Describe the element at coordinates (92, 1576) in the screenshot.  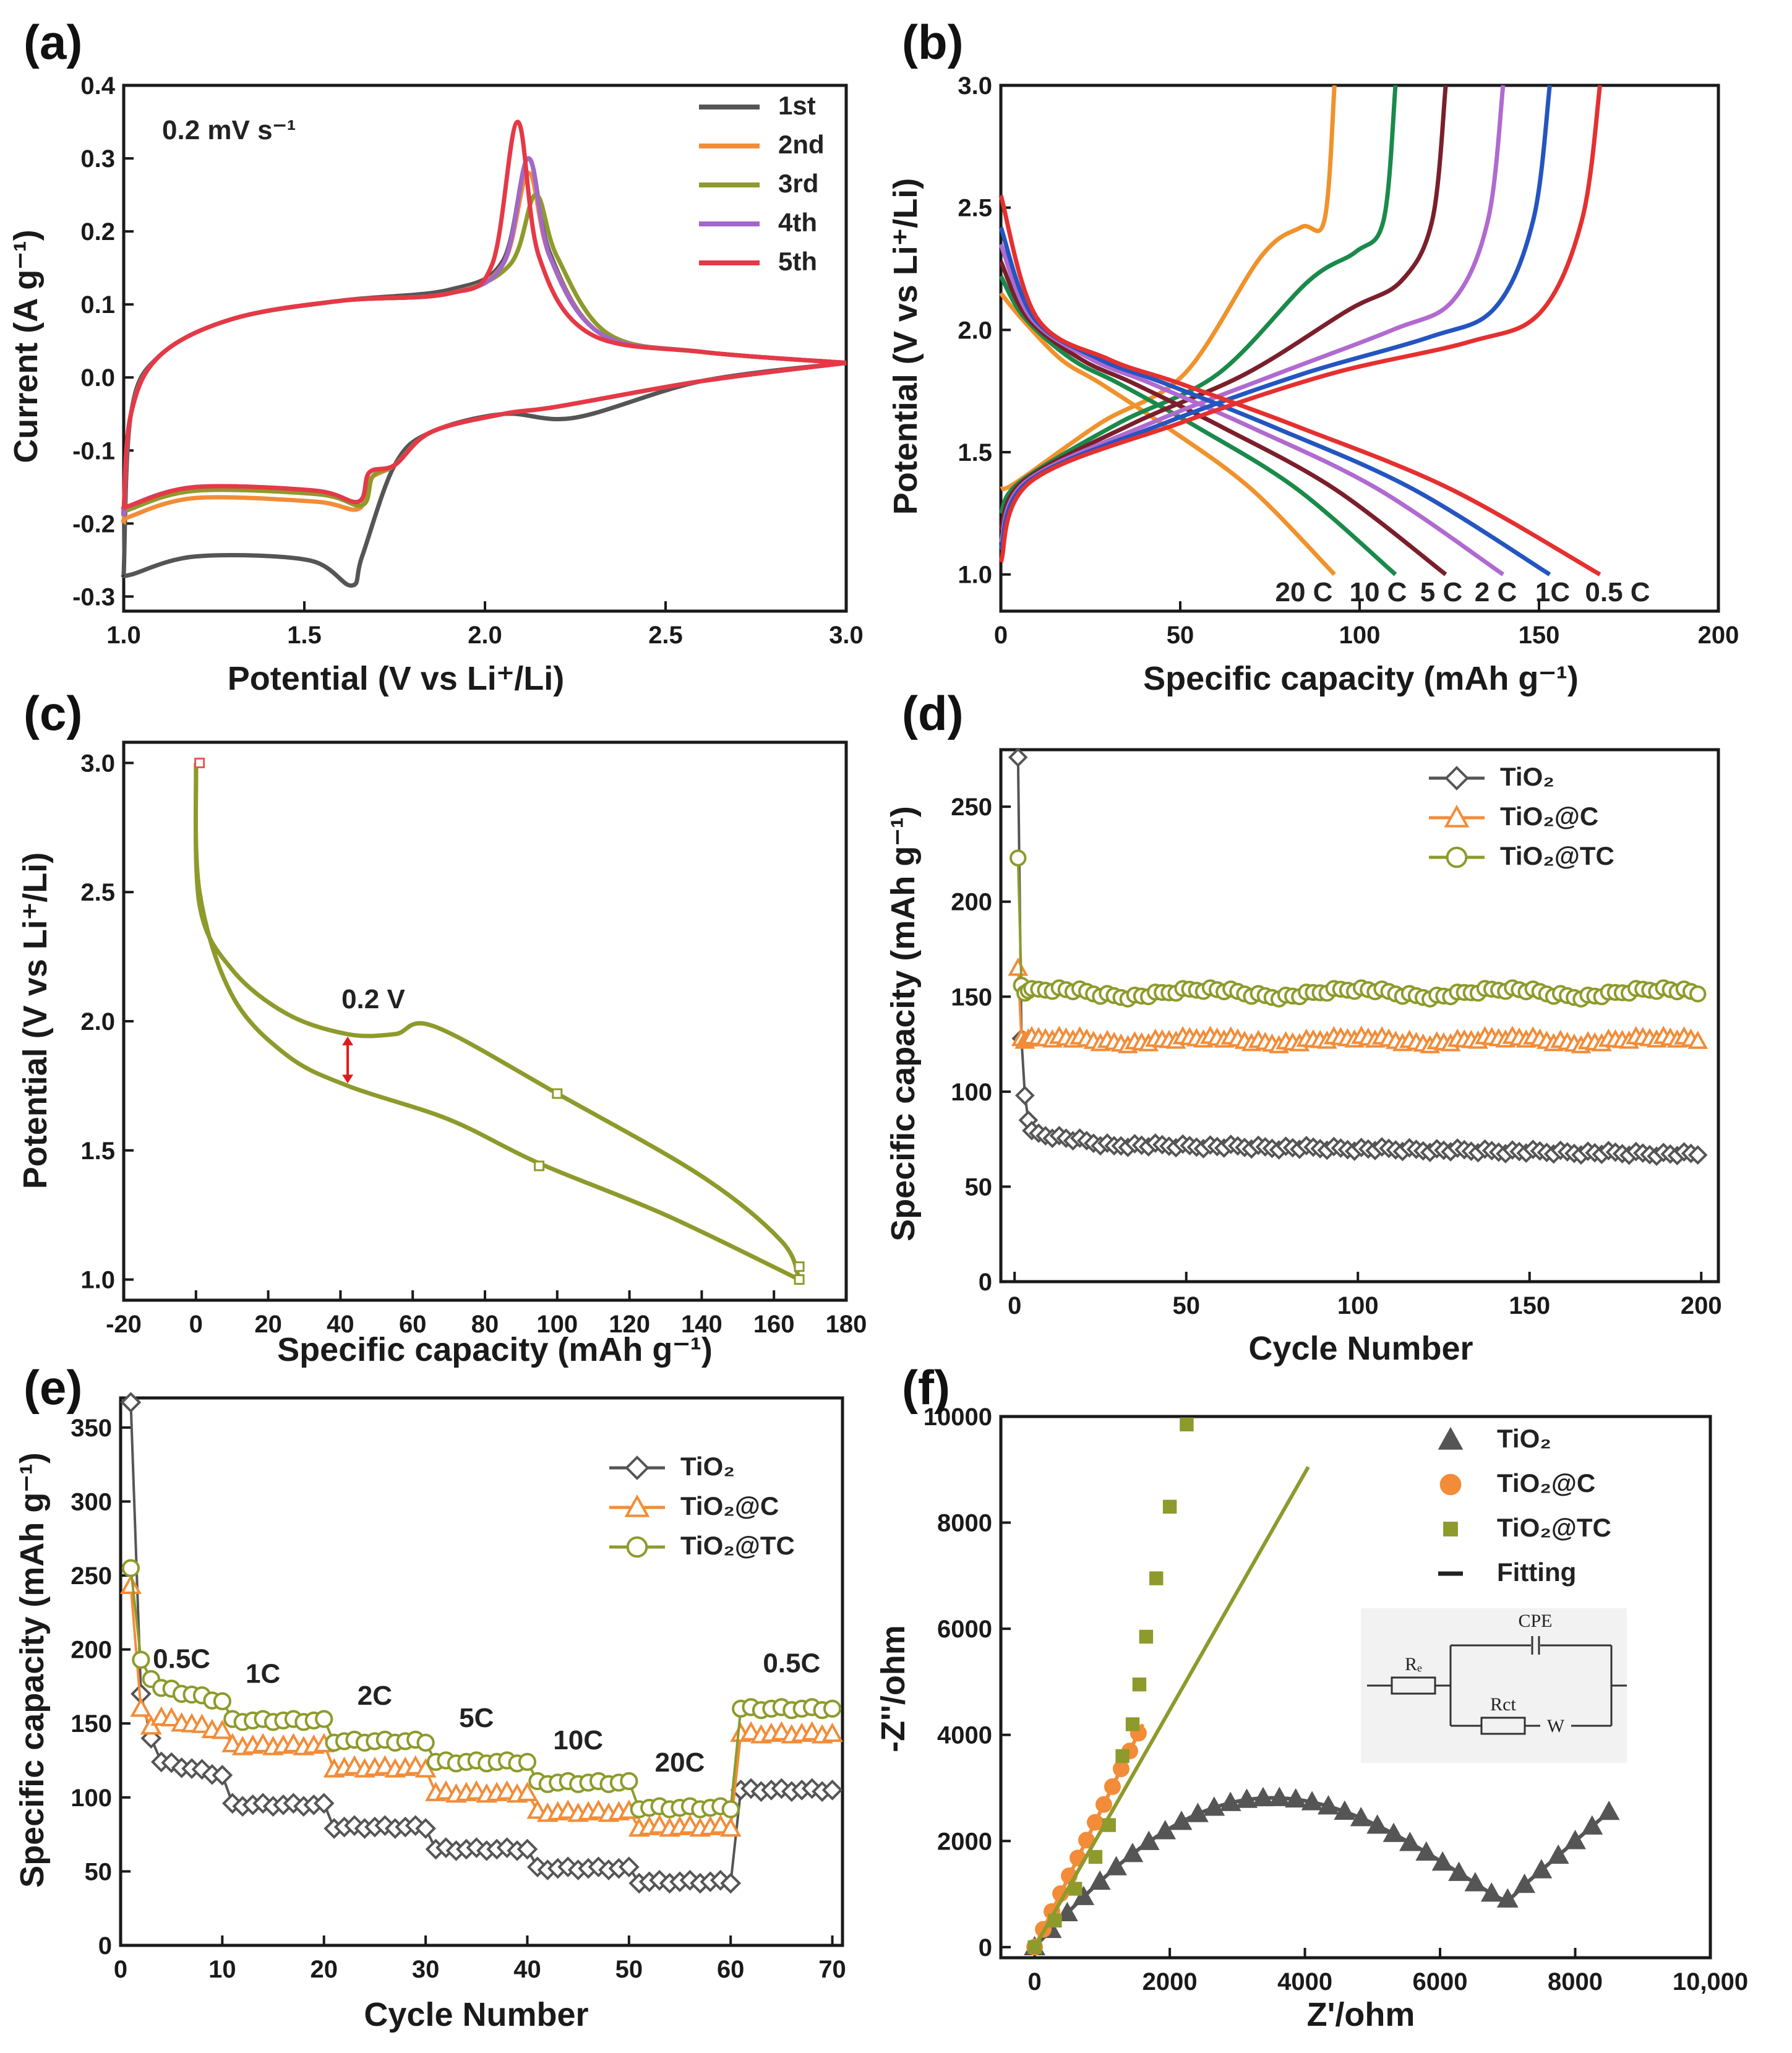
I see `y-tick-label: 250` at that location.